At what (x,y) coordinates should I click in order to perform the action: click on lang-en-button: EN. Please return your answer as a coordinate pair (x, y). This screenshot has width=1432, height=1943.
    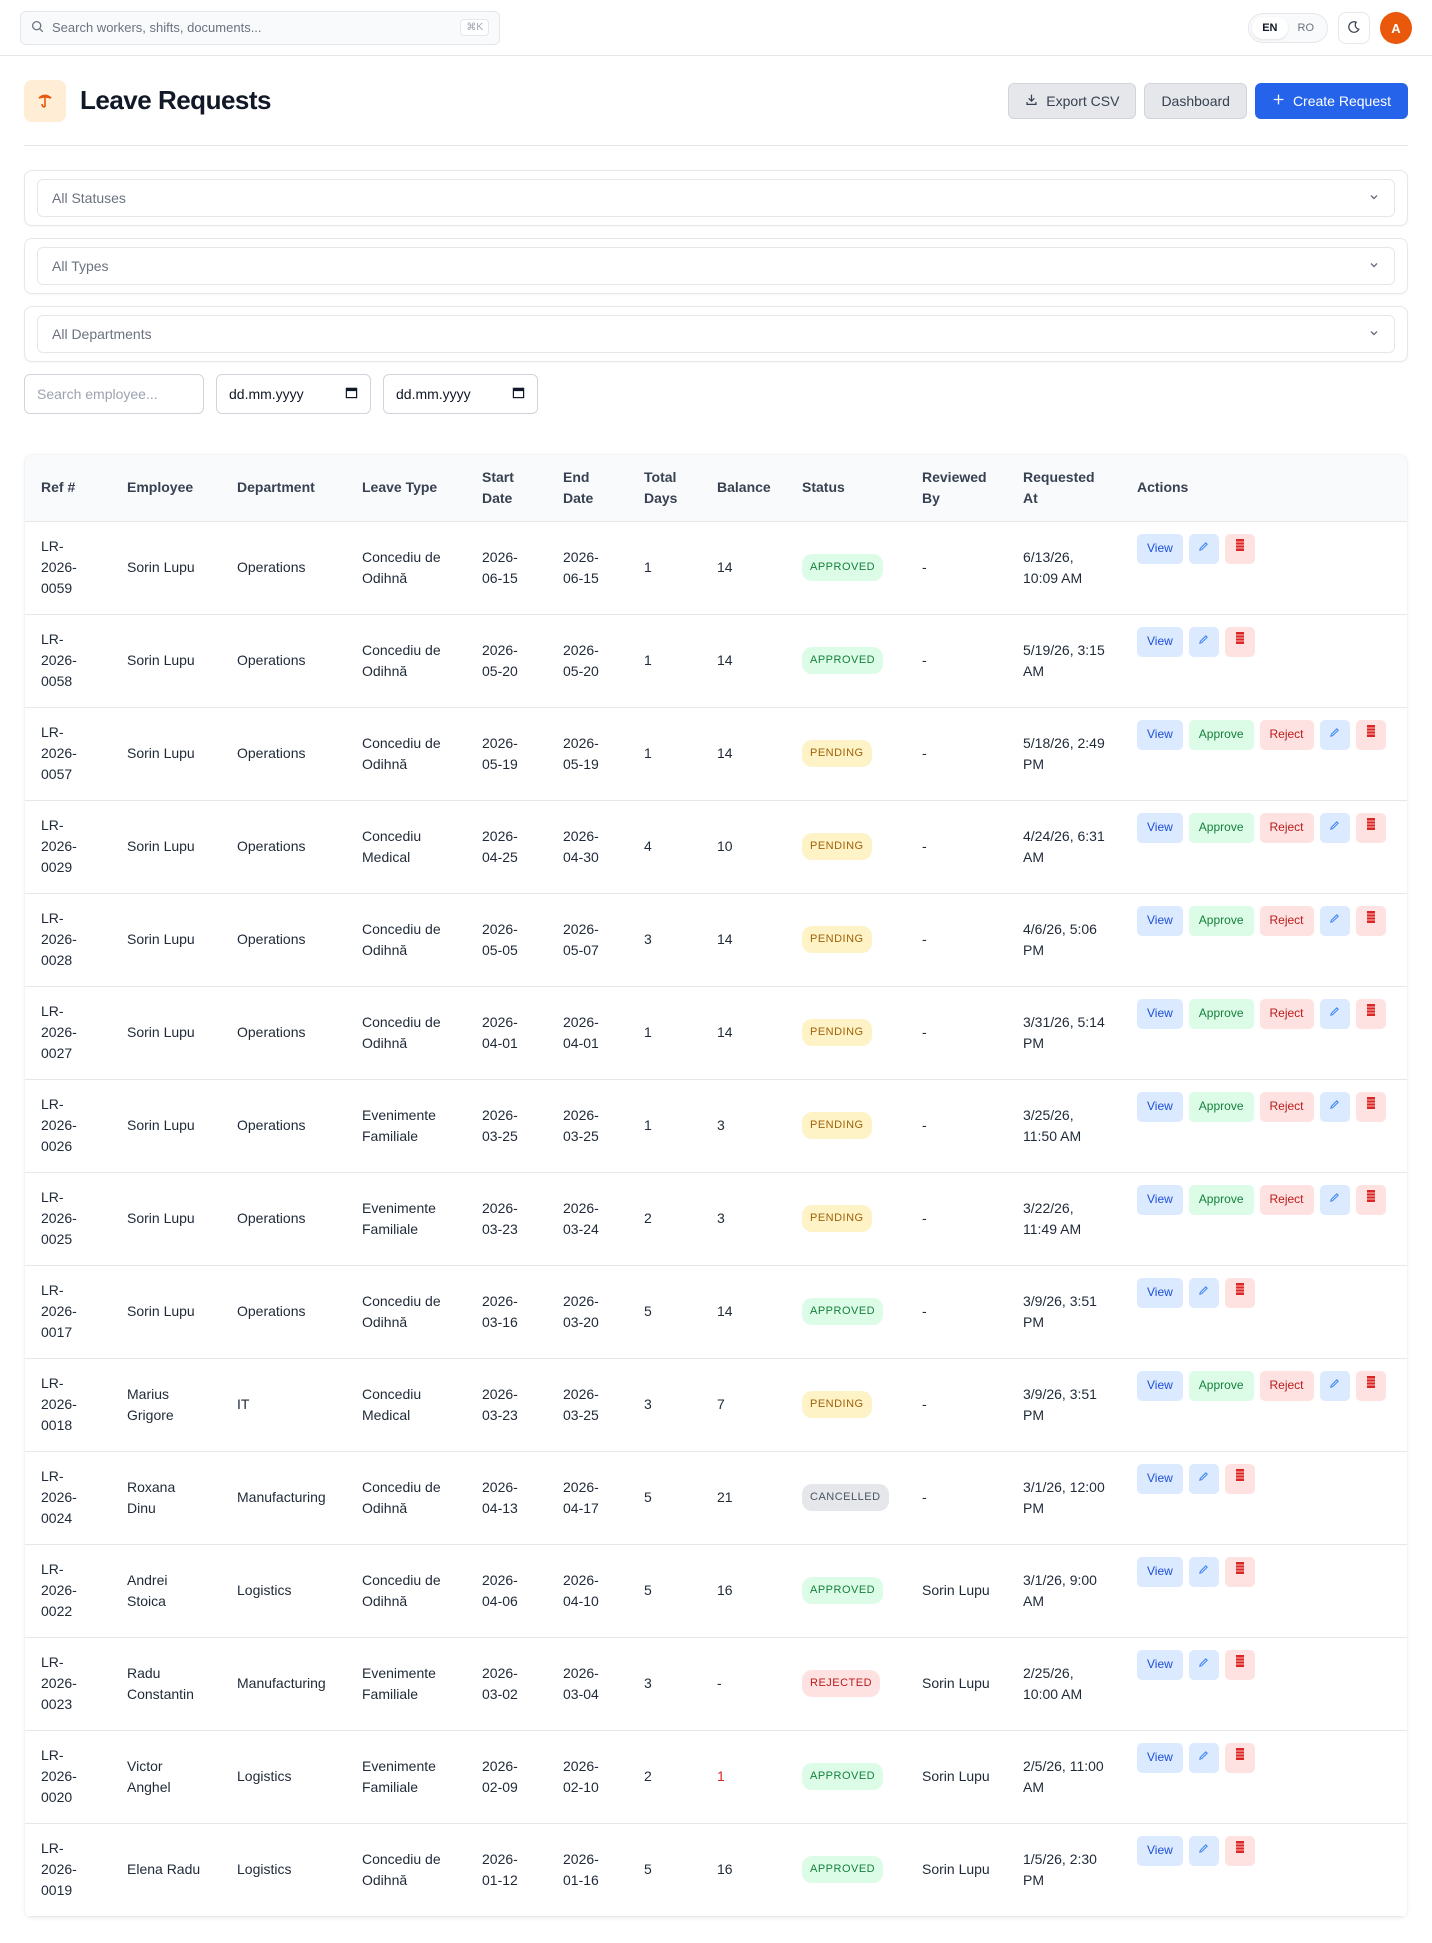
    Looking at the image, I should click on (1270, 28).